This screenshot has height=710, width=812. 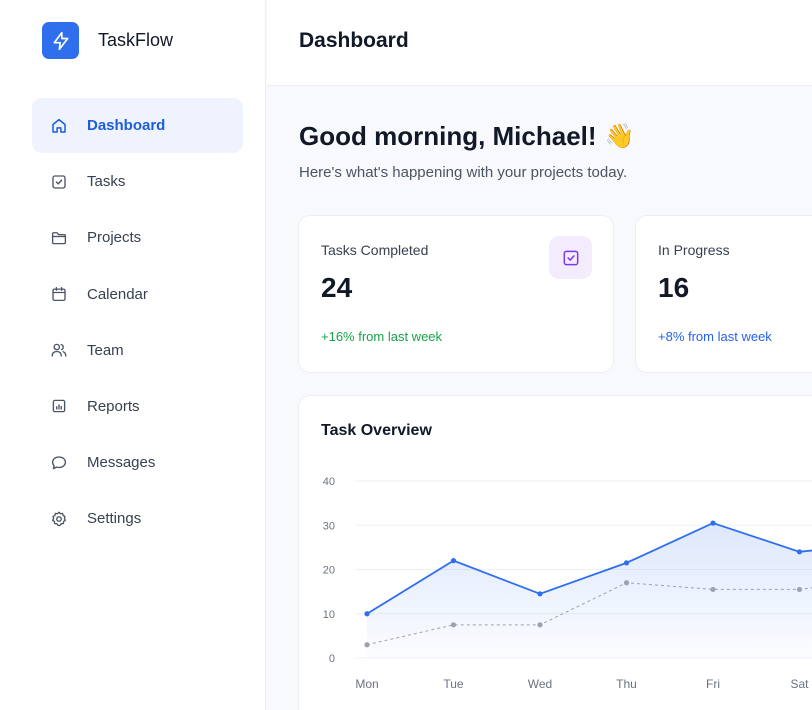 What do you see at coordinates (715, 336) in the screenshot?
I see `stat-change: +8% from last week` at bounding box center [715, 336].